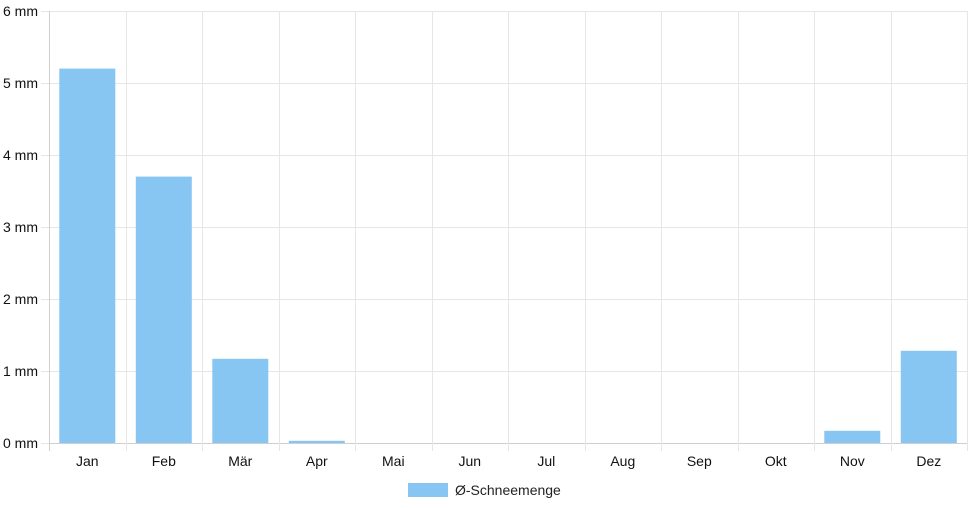 The height and width of the screenshot is (508, 968). What do you see at coordinates (928, 396) in the screenshot?
I see `bar-dez` at bounding box center [928, 396].